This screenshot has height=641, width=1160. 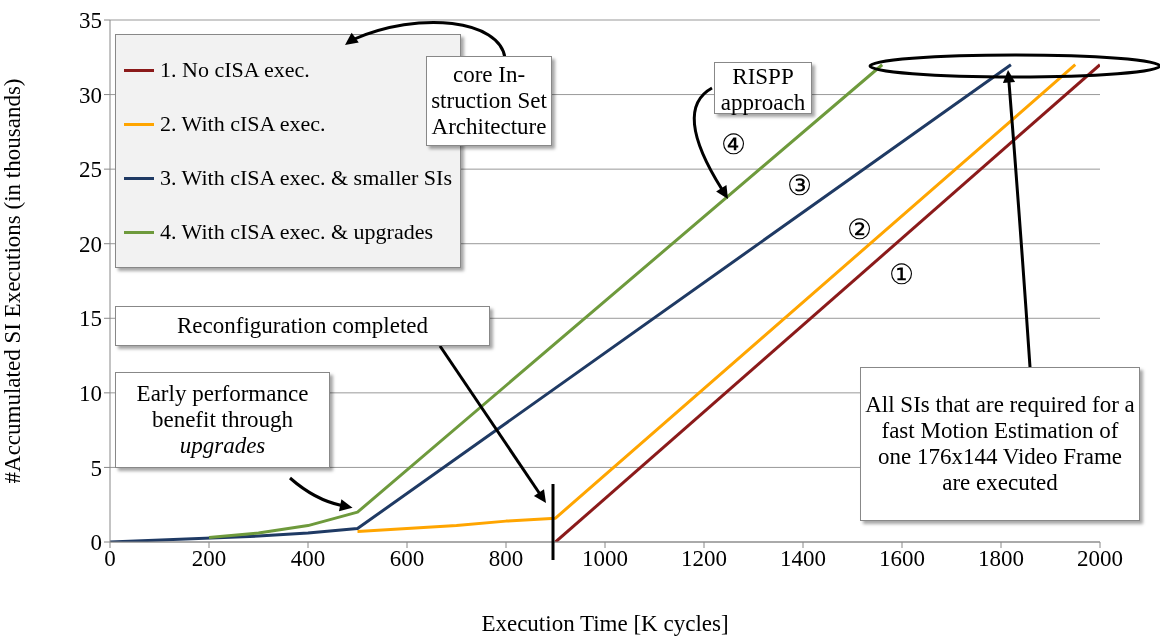 I want to click on annotation: ③, so click(x=799, y=186).